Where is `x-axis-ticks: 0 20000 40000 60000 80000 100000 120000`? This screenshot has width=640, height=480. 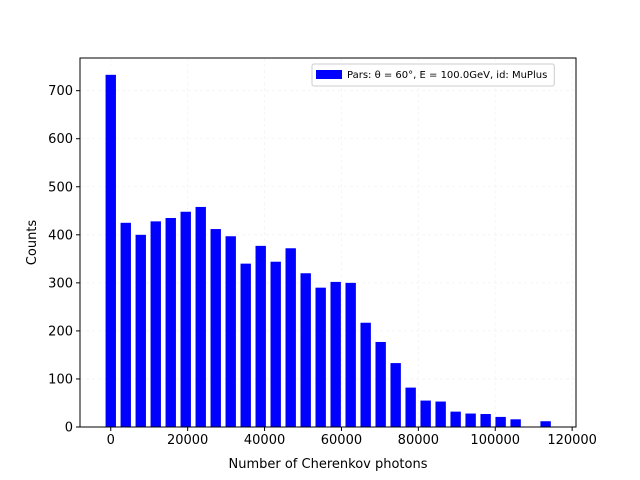 x-axis-ticks: 0 20000 40000 60000 80000 100000 120000 is located at coordinates (352, 437).